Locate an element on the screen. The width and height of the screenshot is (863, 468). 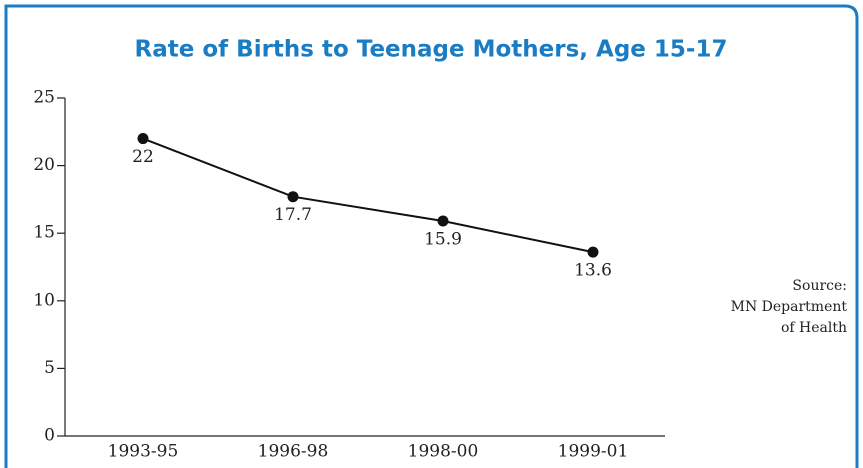
y-tick-label: 25 is located at coordinates (44, 98).